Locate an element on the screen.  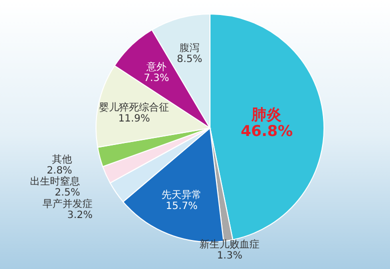
slice-label: 新生儿败血症 is located at coordinates (230, 244).